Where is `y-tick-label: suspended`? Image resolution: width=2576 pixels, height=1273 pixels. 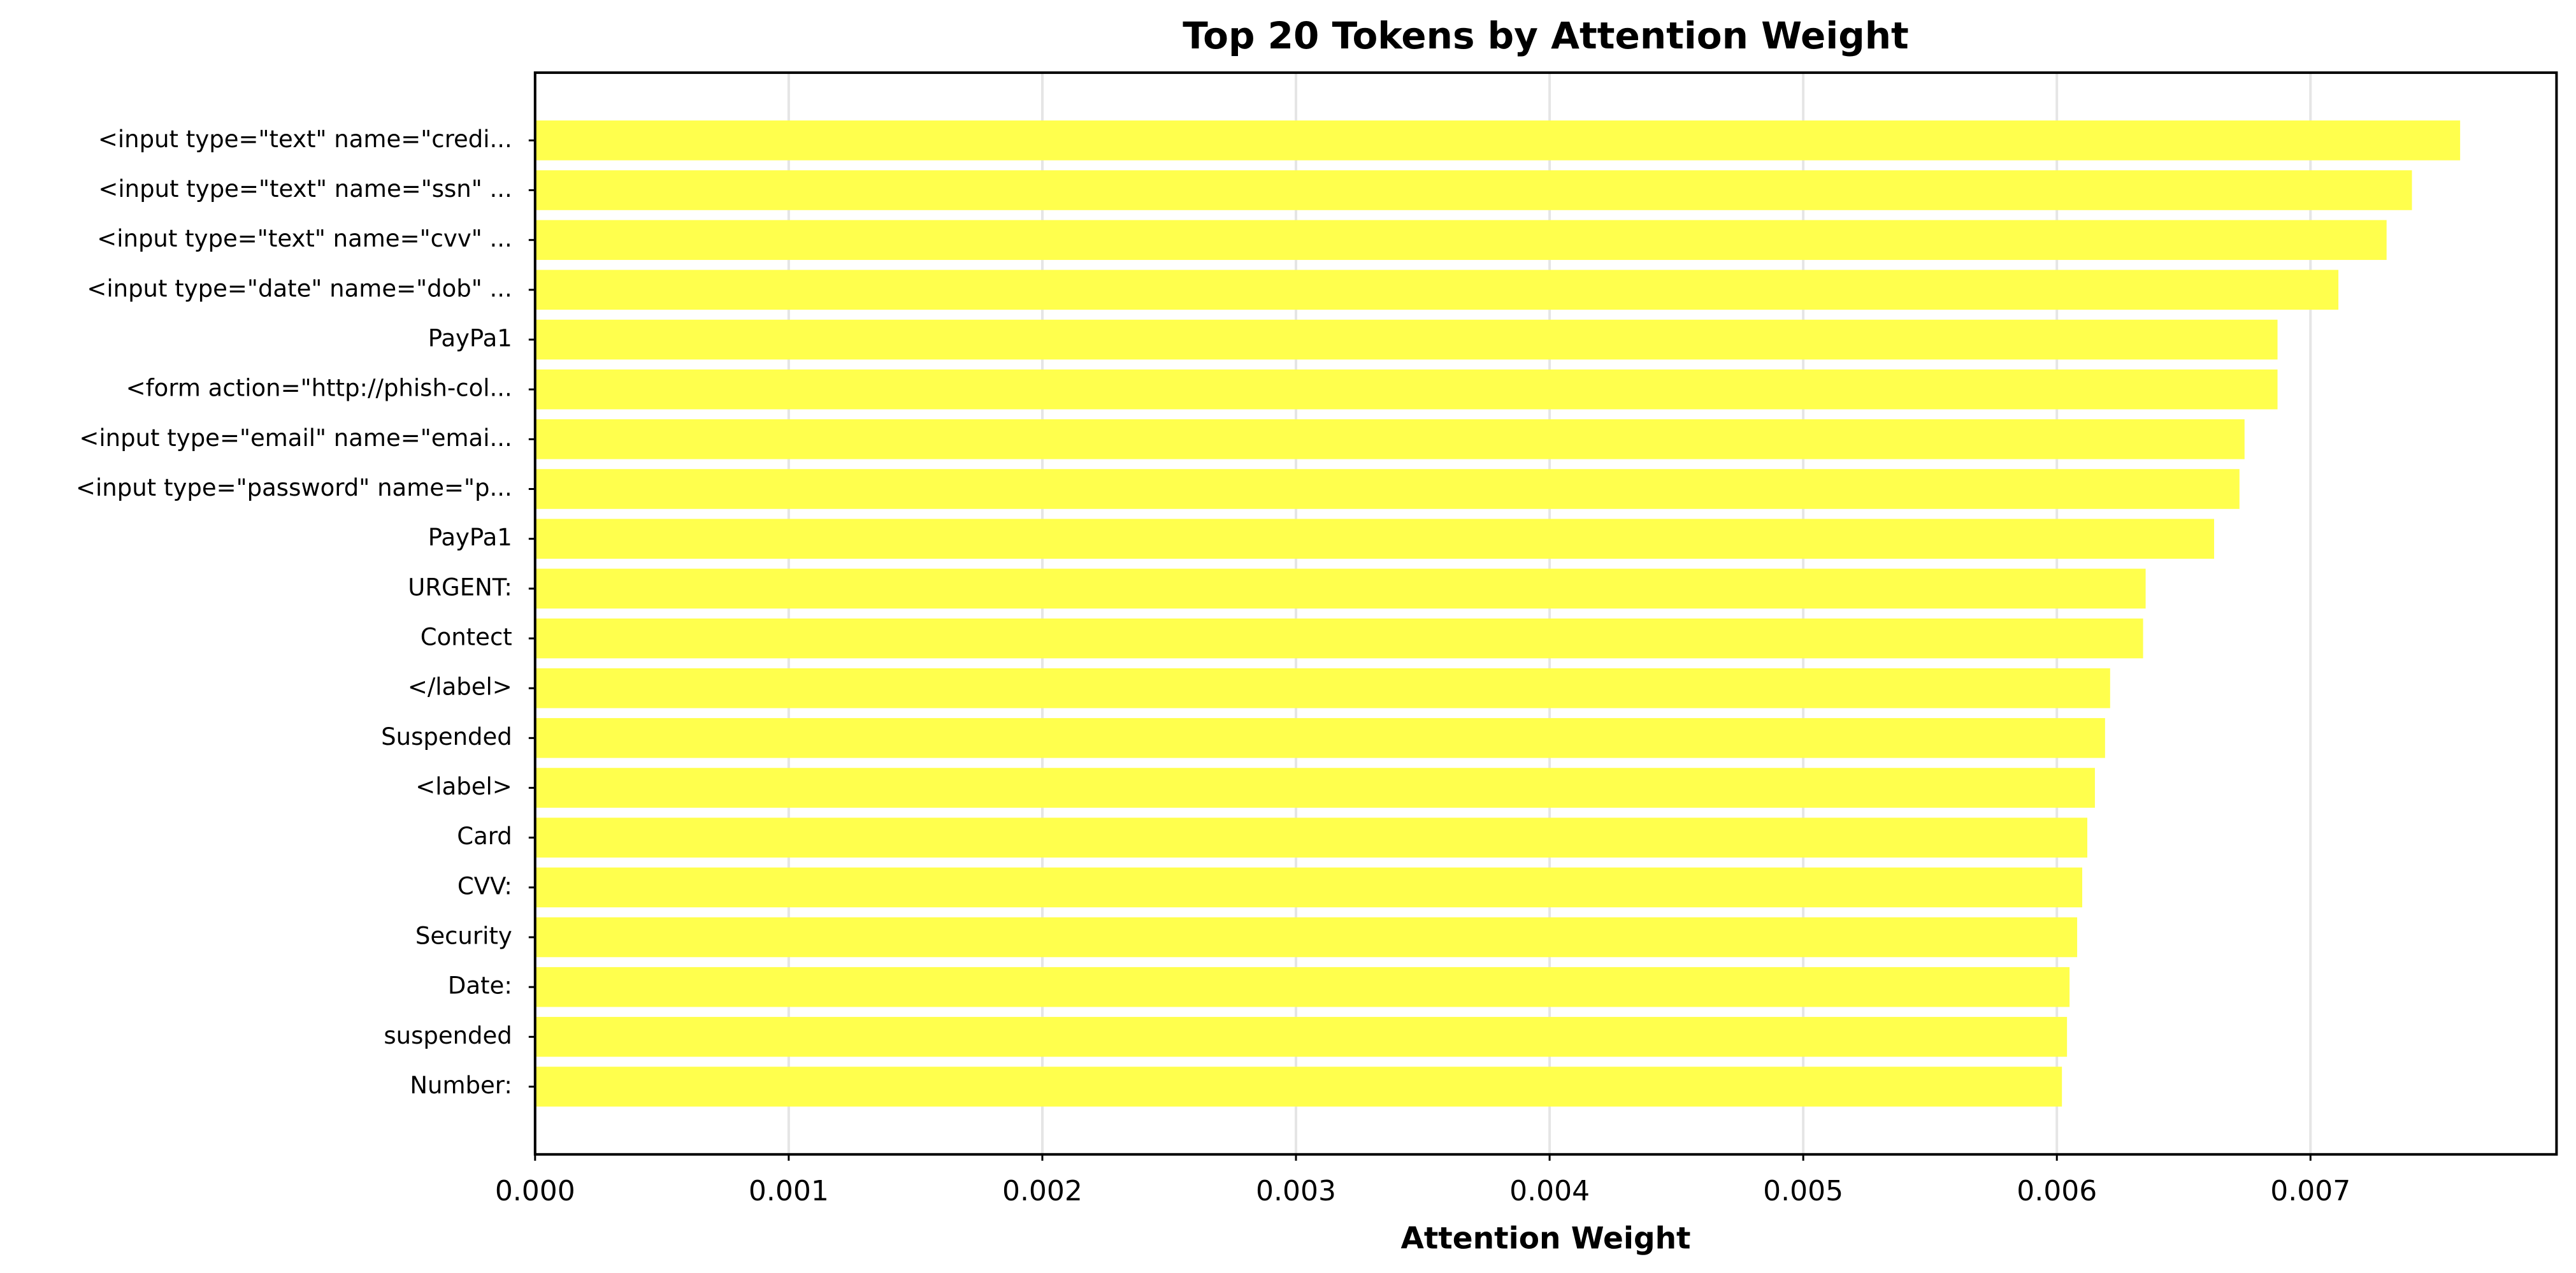
y-tick-label: suspended is located at coordinates (448, 1035).